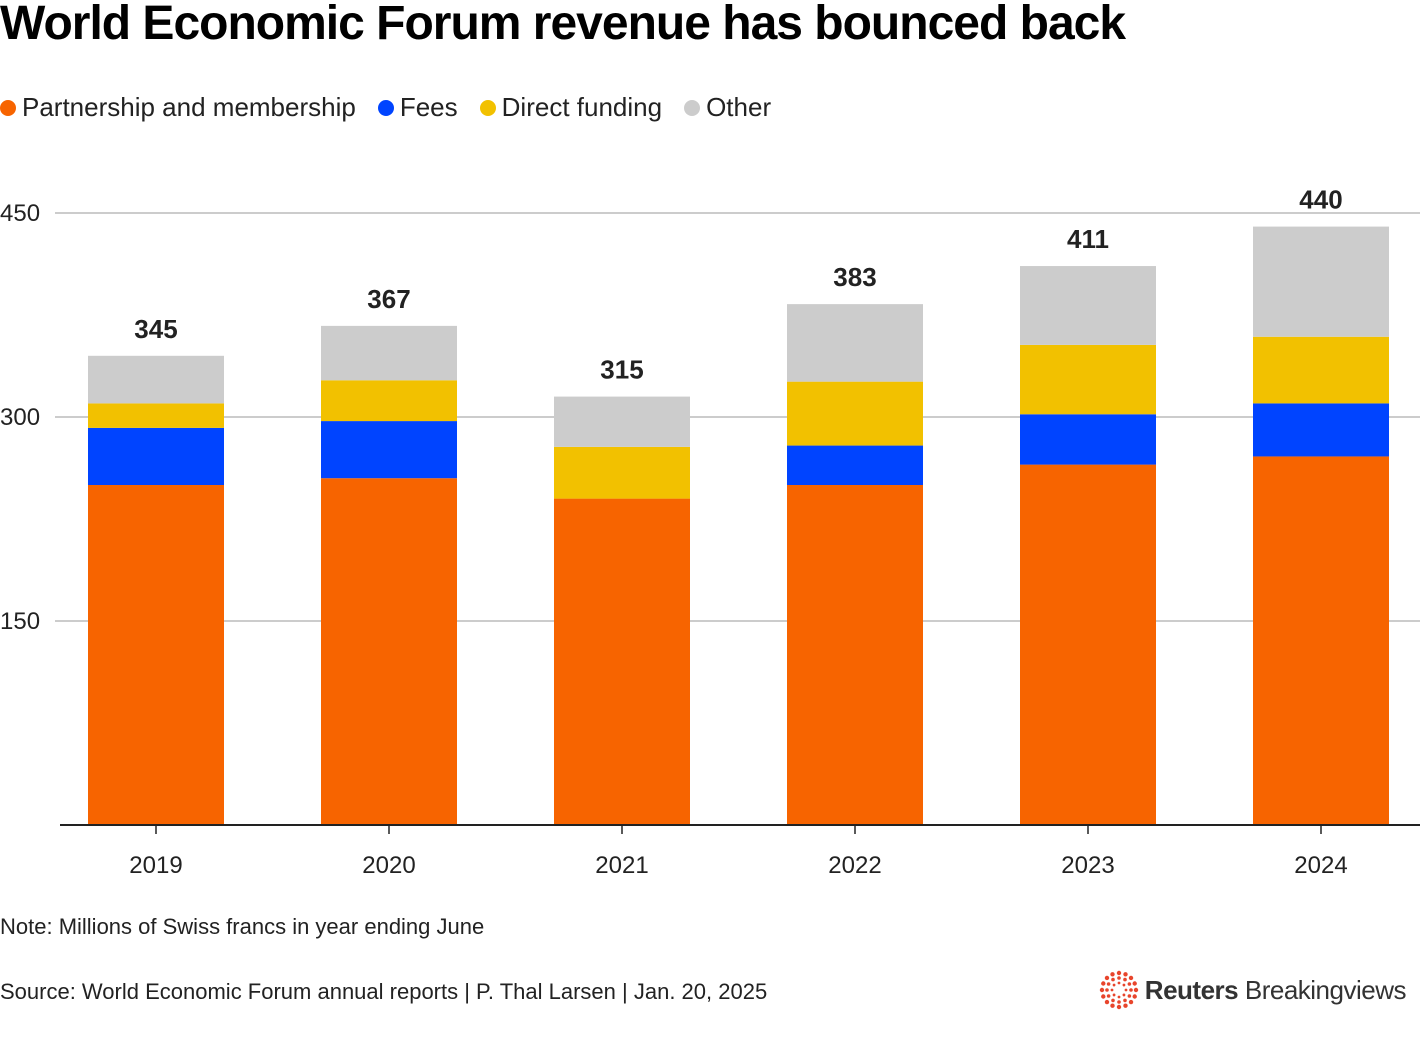 Image resolution: width=1420 pixels, height=1040 pixels. What do you see at coordinates (582, 107) in the screenshot?
I see `legend-label: Direct funding` at bounding box center [582, 107].